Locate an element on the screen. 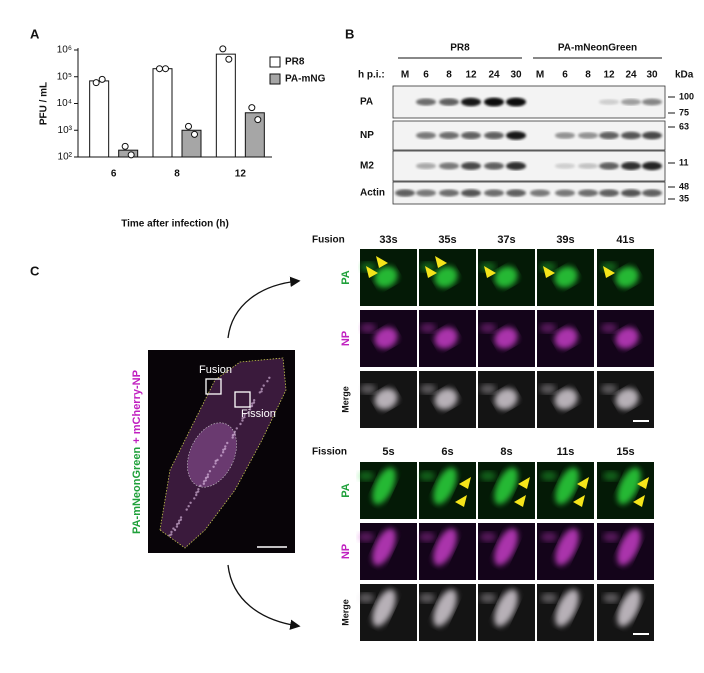 The height and width of the screenshot is (673, 704). roi-label: Fission is located at coordinates (258, 414).